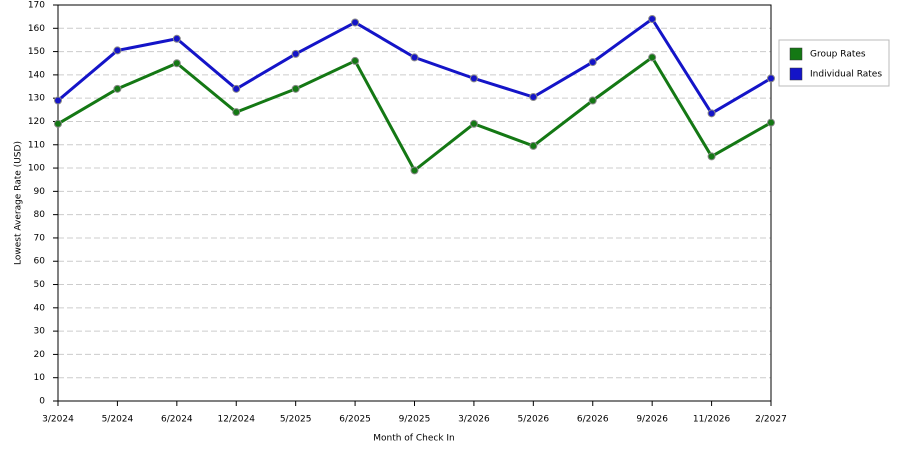 This screenshot has width=900, height=454. What do you see at coordinates (40, 308) in the screenshot?
I see `y-tick-label: 40` at bounding box center [40, 308].